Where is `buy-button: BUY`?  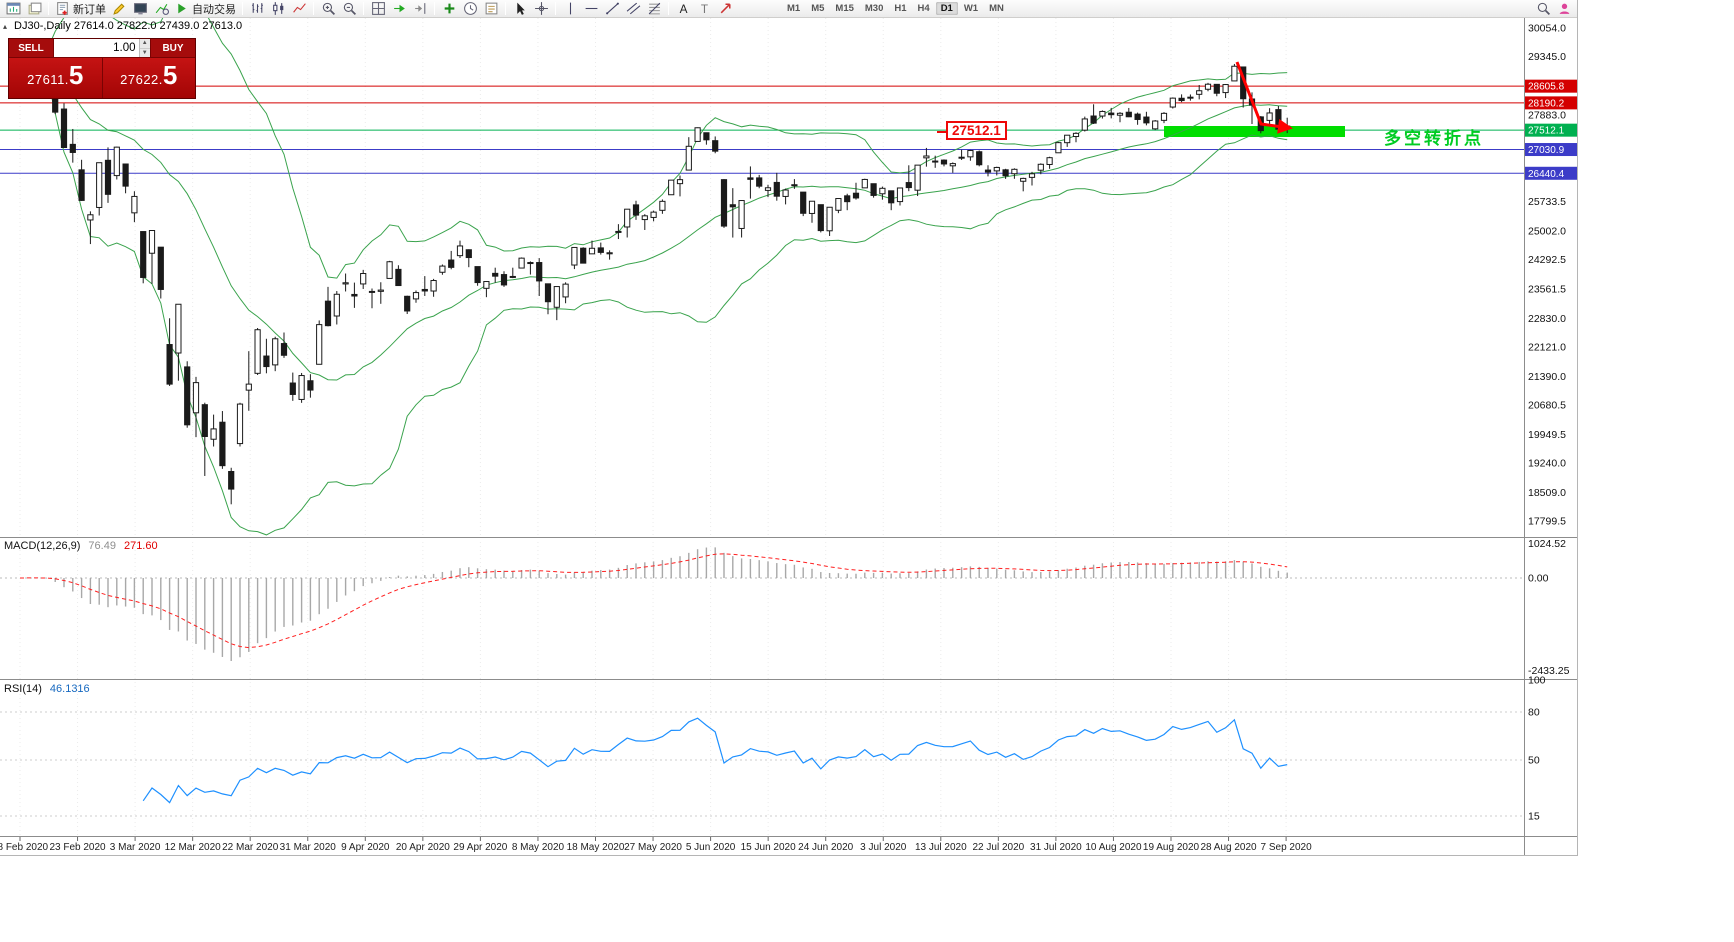
buy-button: BUY is located at coordinates (172, 48).